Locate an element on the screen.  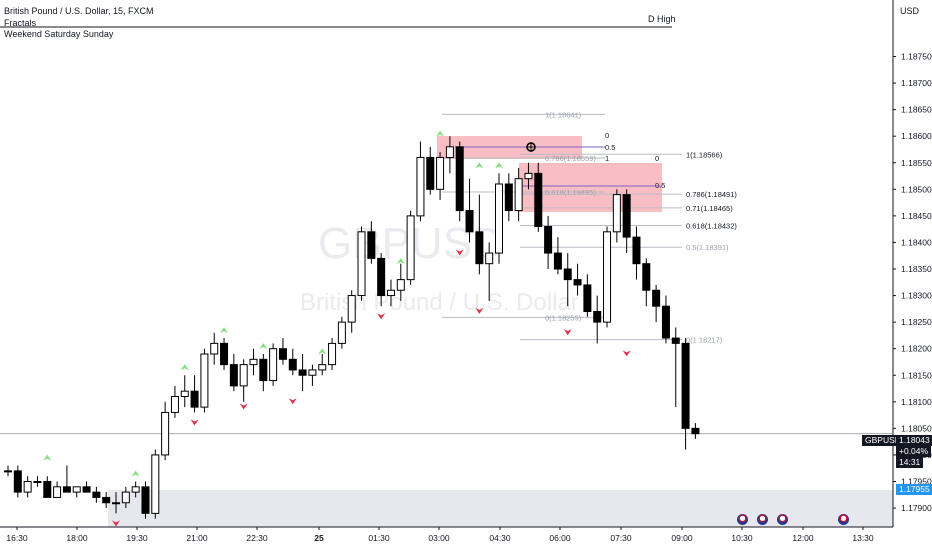
y-tick-label: 1.17900 is located at coordinates (916, 508).